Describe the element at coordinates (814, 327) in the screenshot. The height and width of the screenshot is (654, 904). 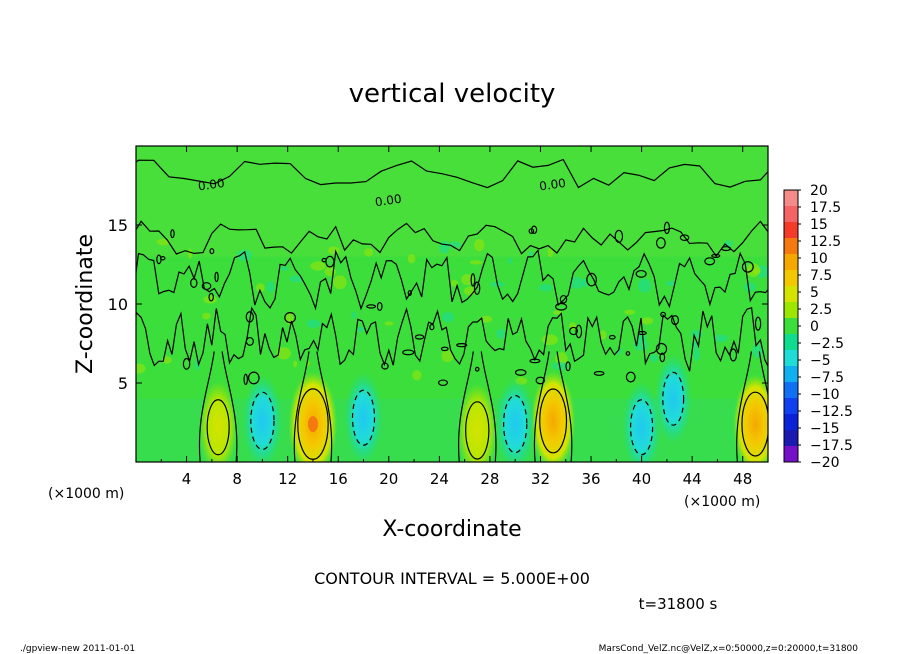
I see `colorbar-label: 0` at that location.